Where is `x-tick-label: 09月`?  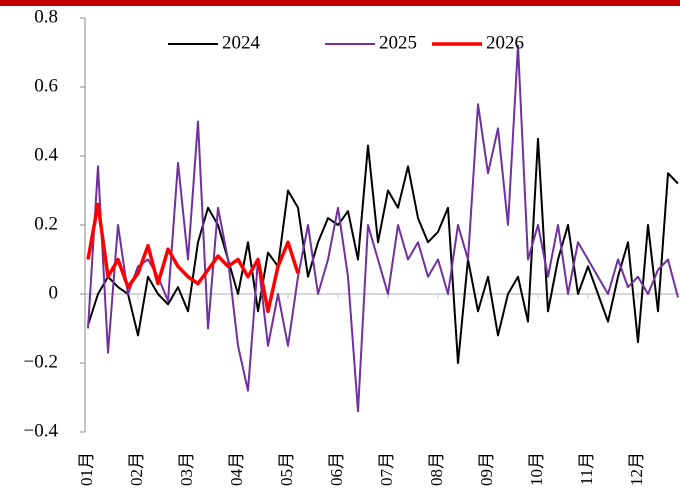
x-tick-label: 09月 is located at coordinates (486, 469).